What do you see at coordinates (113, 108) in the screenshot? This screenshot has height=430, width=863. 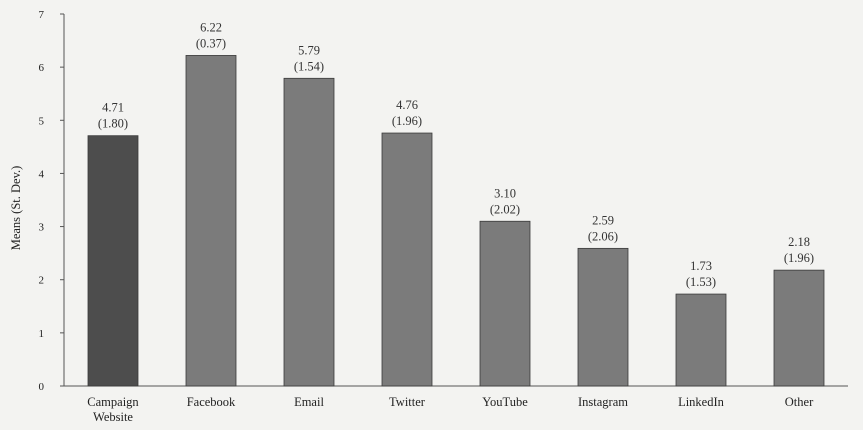 I see `data-label-mean: 4.71` at bounding box center [113, 108].